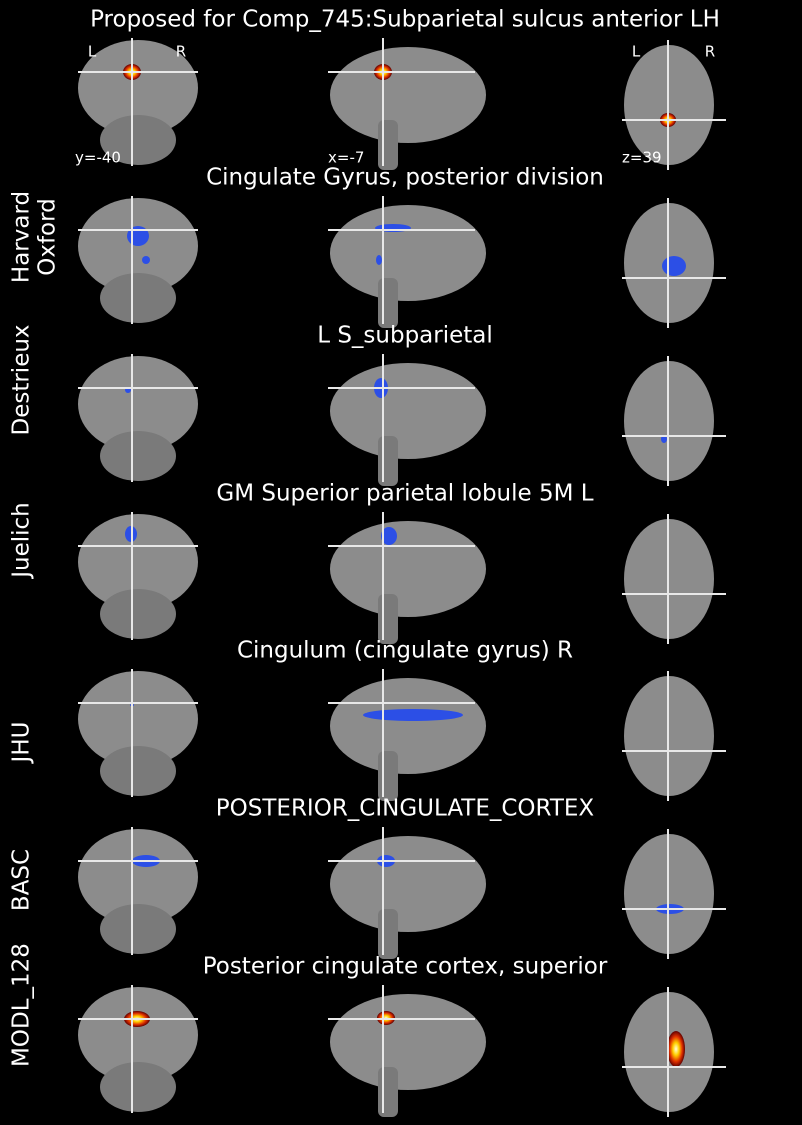 This screenshot has width=802, height=1125. Describe the element at coordinates (346, 158) in the screenshot. I see `coordinate-label: x=-7` at that location.